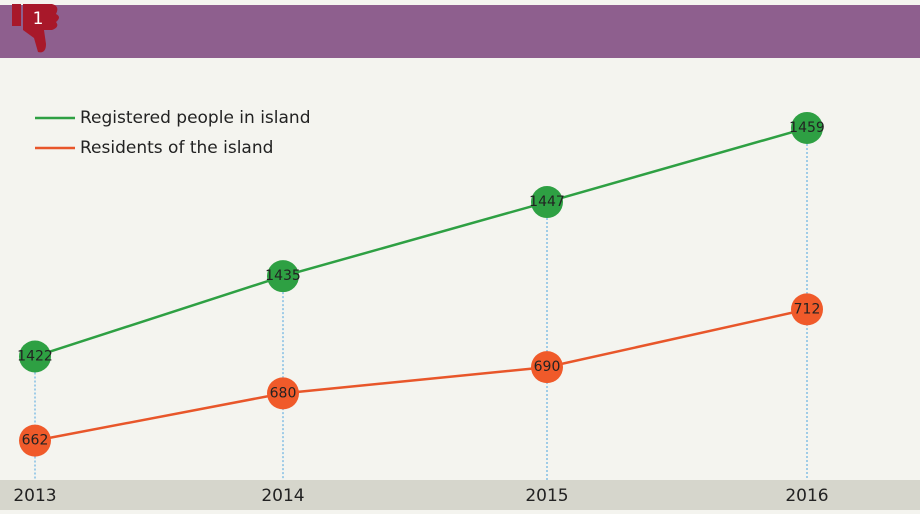 This screenshot has width=920, height=514. I want to click on data-label: 712, so click(807, 309).